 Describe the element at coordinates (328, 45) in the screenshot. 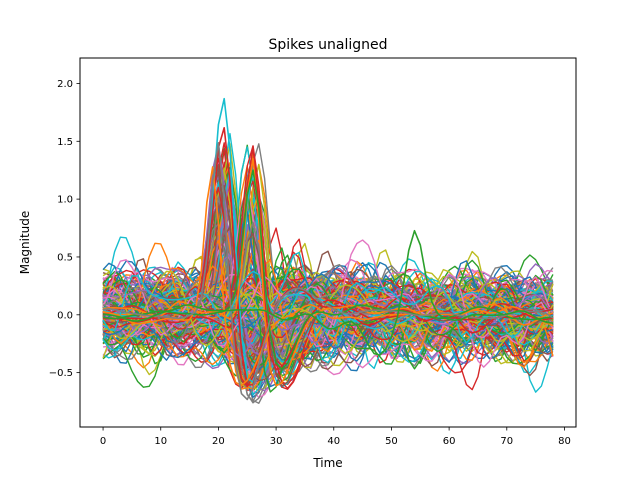

I see `chart-title: Spikes unaligned` at that location.